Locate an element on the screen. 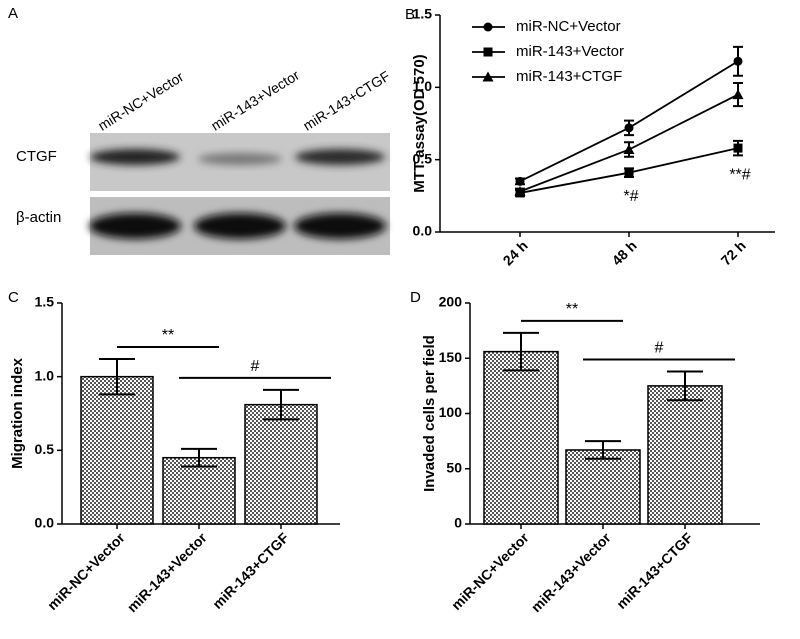 This screenshot has height=639, width=800. y-tick-label: 200 is located at coordinates (451, 302).